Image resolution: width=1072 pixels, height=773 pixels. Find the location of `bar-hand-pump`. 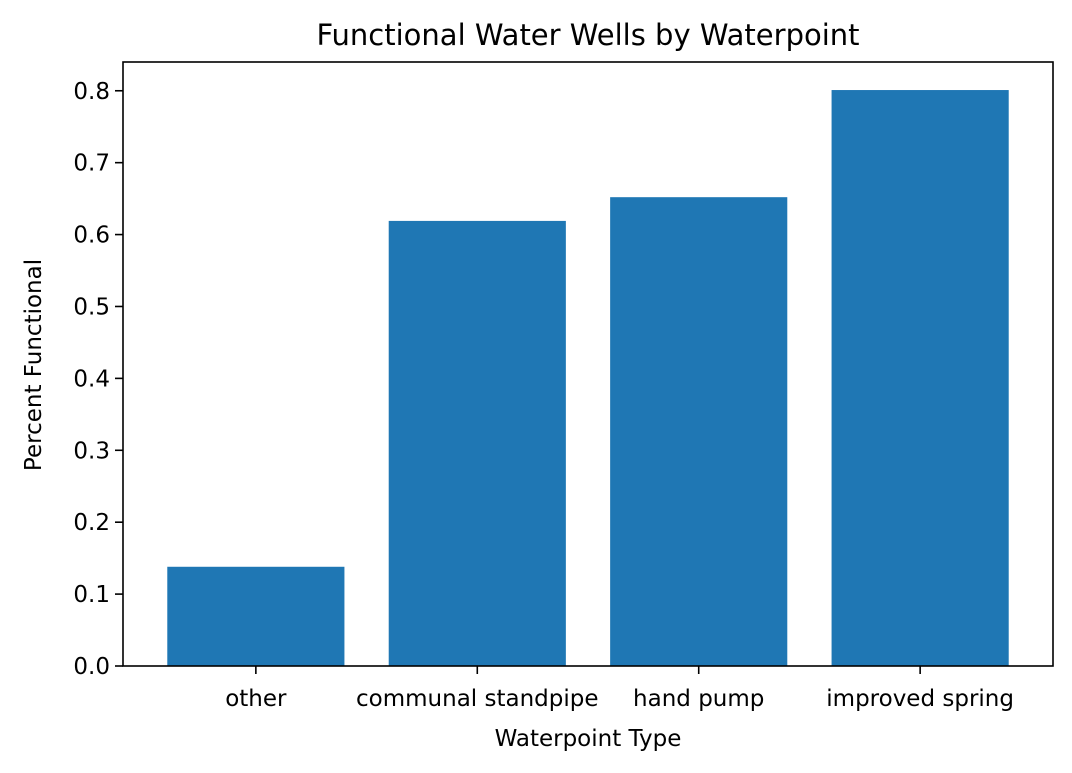

bar-hand-pump is located at coordinates (699, 431).